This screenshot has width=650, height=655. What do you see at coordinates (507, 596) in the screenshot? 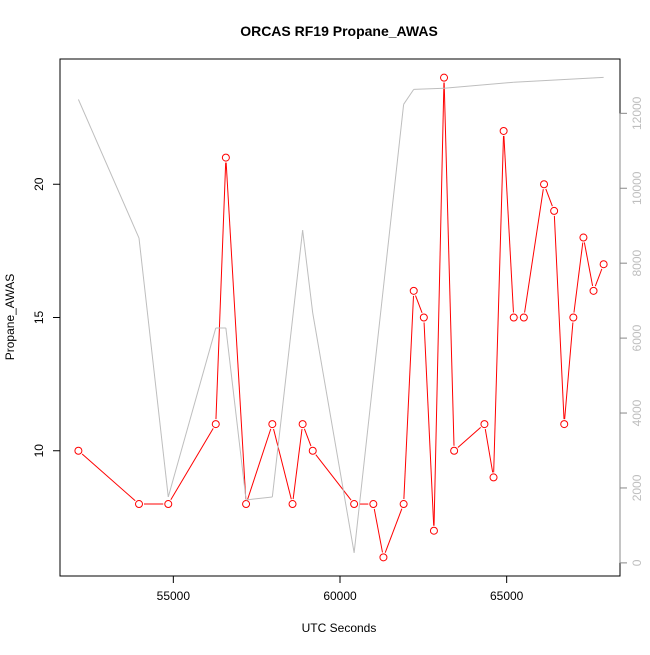
I see `x-tick-label: 65000` at bounding box center [507, 596].